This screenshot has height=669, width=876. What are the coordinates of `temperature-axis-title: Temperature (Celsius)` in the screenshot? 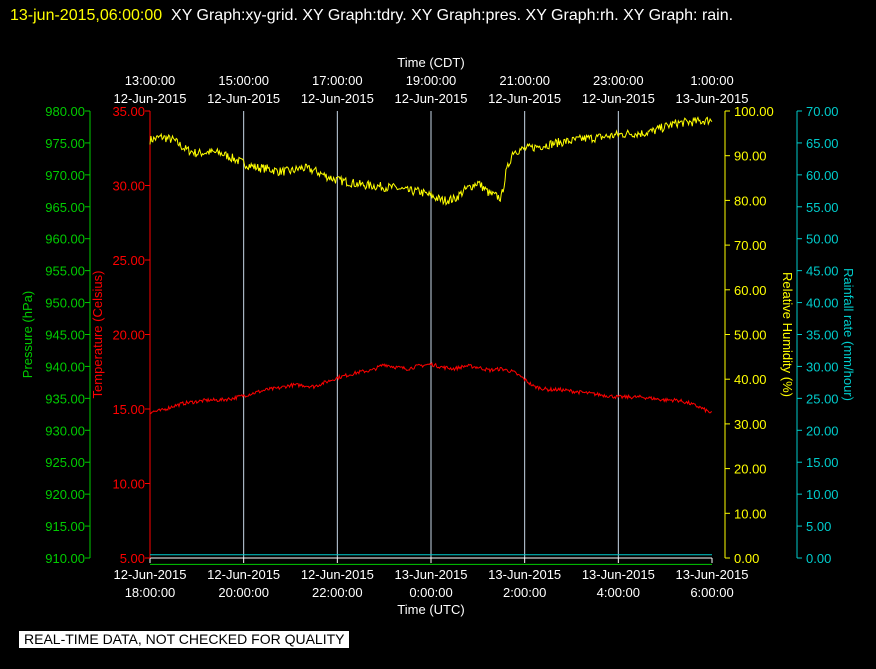 It's located at (97, 335).